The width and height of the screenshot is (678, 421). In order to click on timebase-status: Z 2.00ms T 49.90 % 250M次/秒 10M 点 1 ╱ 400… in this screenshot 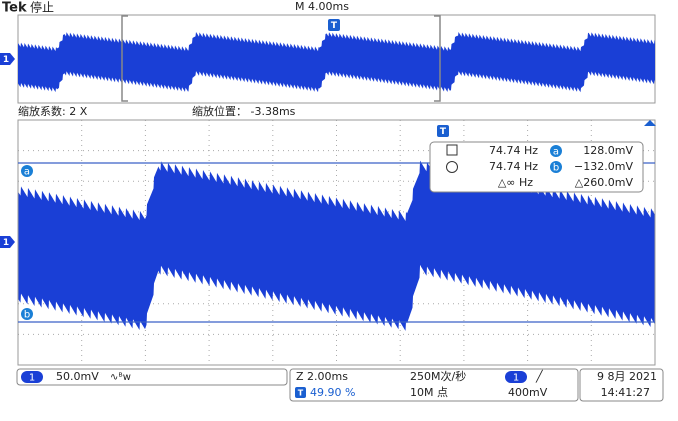, I will do `click(434, 385)`.